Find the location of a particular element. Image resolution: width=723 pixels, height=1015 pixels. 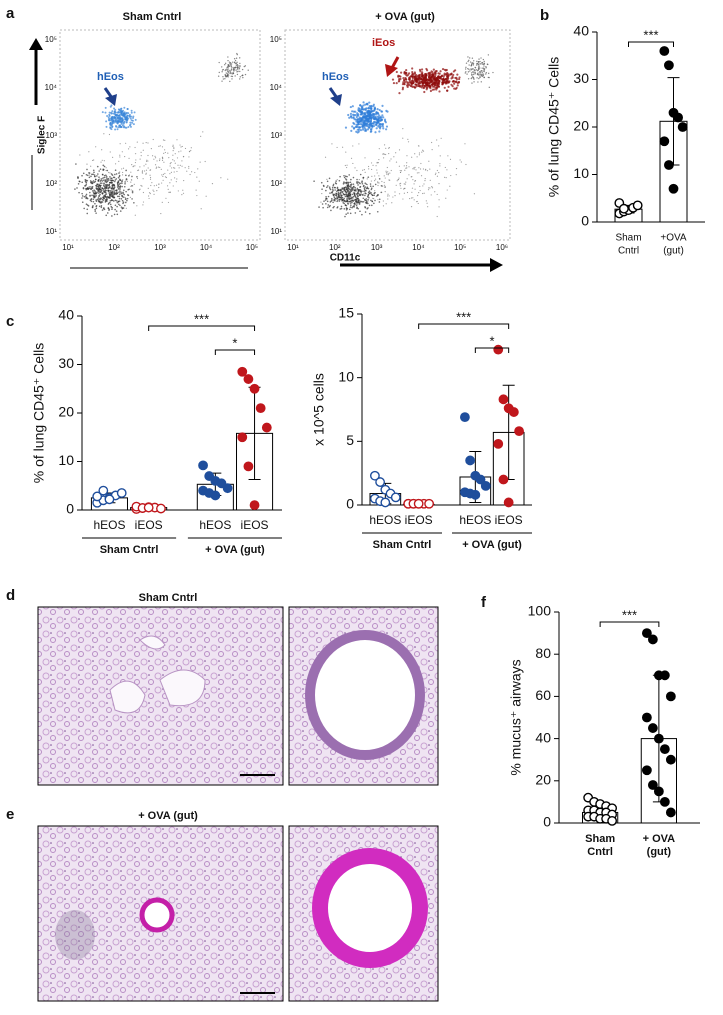

y-axis-label: % of lung CD45⁺ Cells is located at coordinates (554, 127).